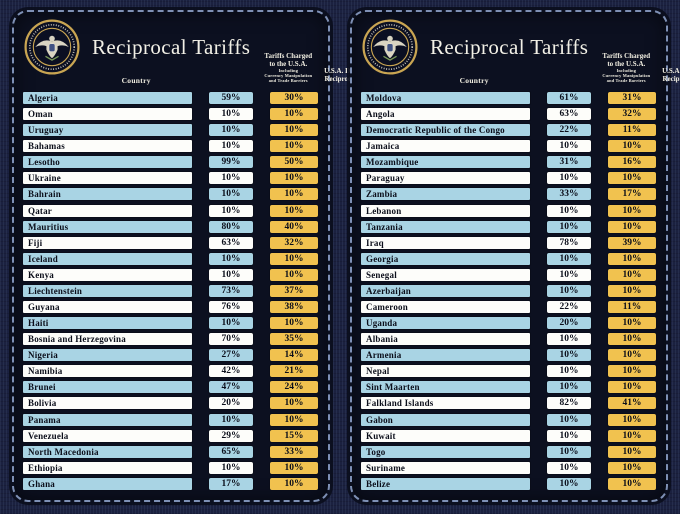 The image size is (680, 514). What do you see at coordinates (508, 242) in the screenshot?
I see `table-row: Iraq 78% 39%` at bounding box center [508, 242].